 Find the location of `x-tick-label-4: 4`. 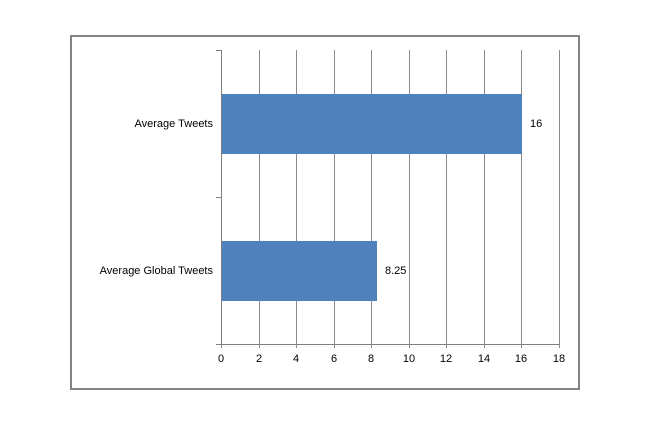

x-tick-label-4: 4 is located at coordinates (296, 359).